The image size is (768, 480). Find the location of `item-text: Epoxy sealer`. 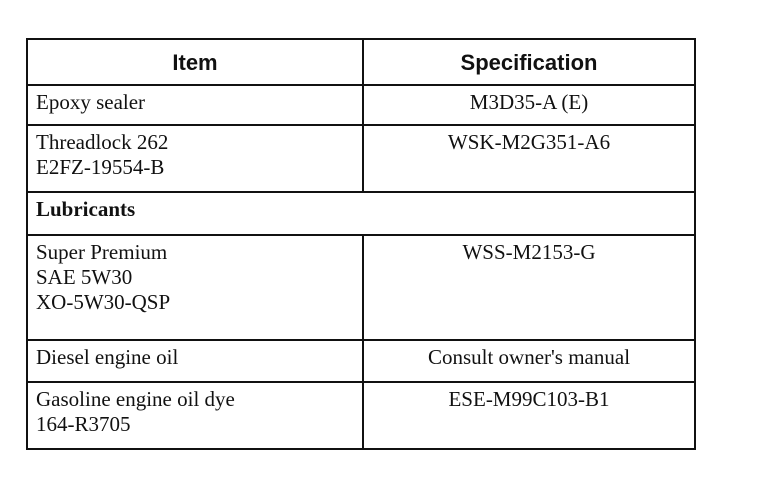

item-text: Epoxy sealer is located at coordinates (91, 102).